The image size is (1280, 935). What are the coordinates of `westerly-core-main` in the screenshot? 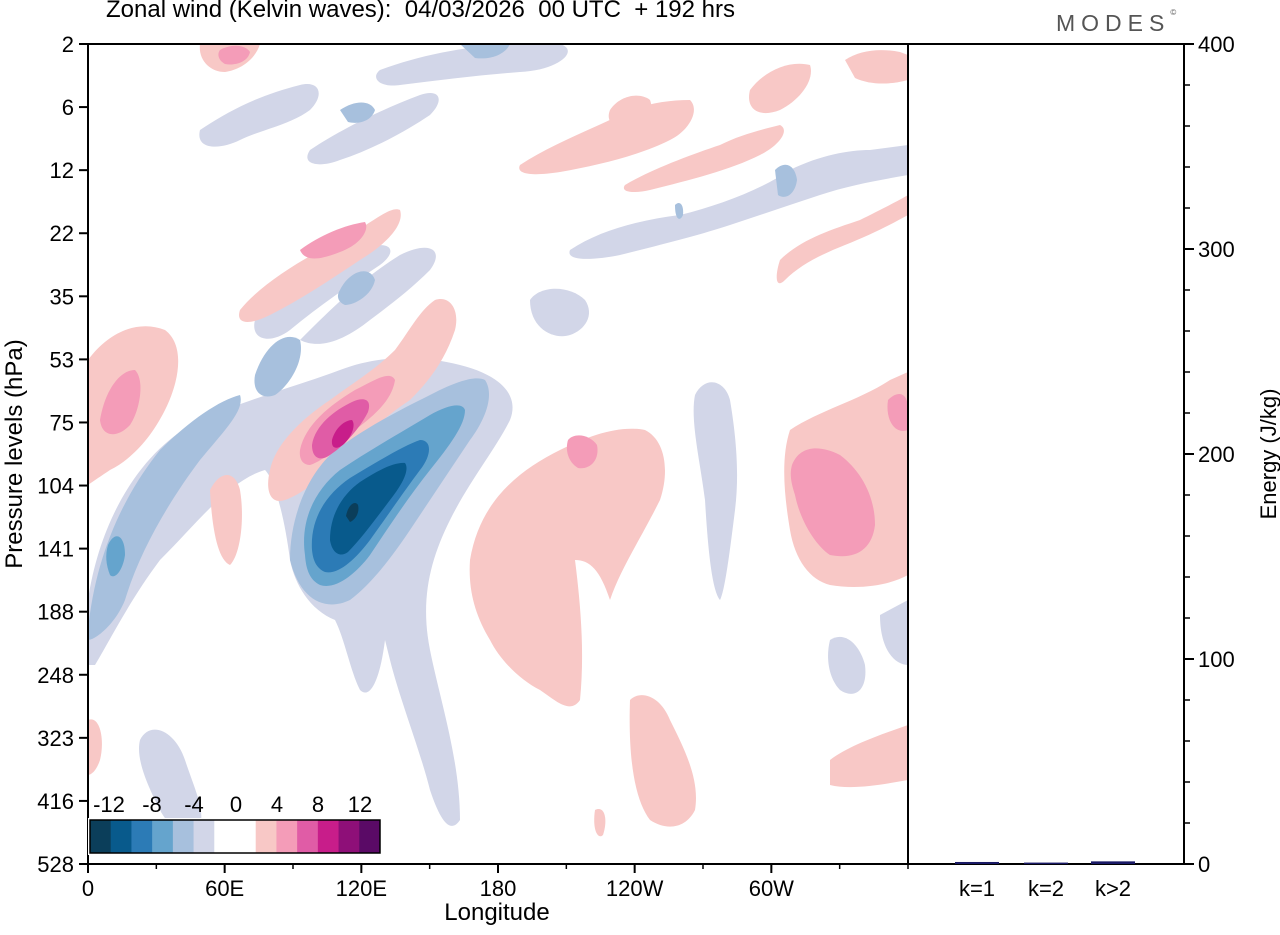 It's located at (342, 434).